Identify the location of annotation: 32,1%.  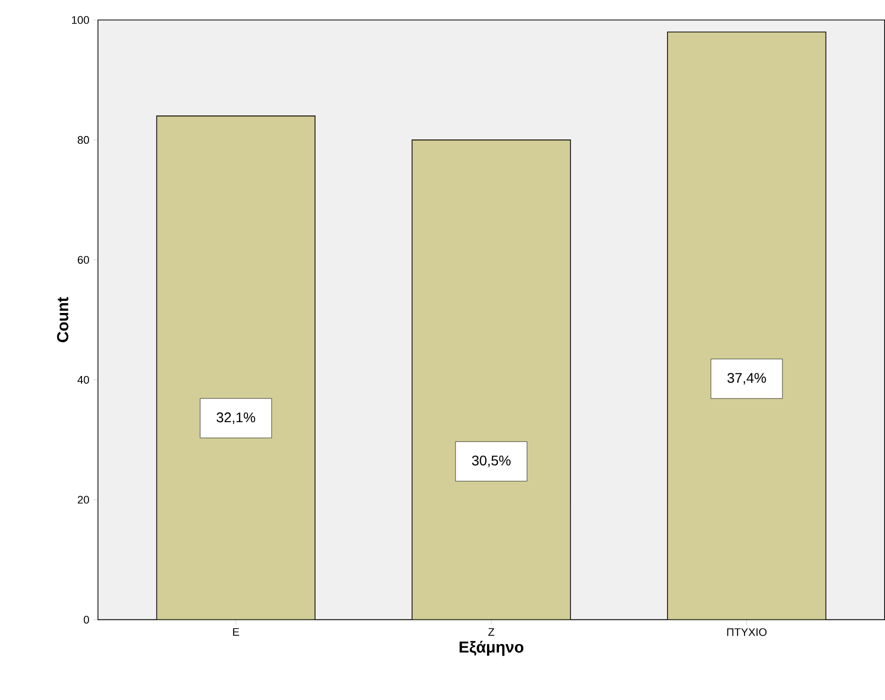
(236, 418).